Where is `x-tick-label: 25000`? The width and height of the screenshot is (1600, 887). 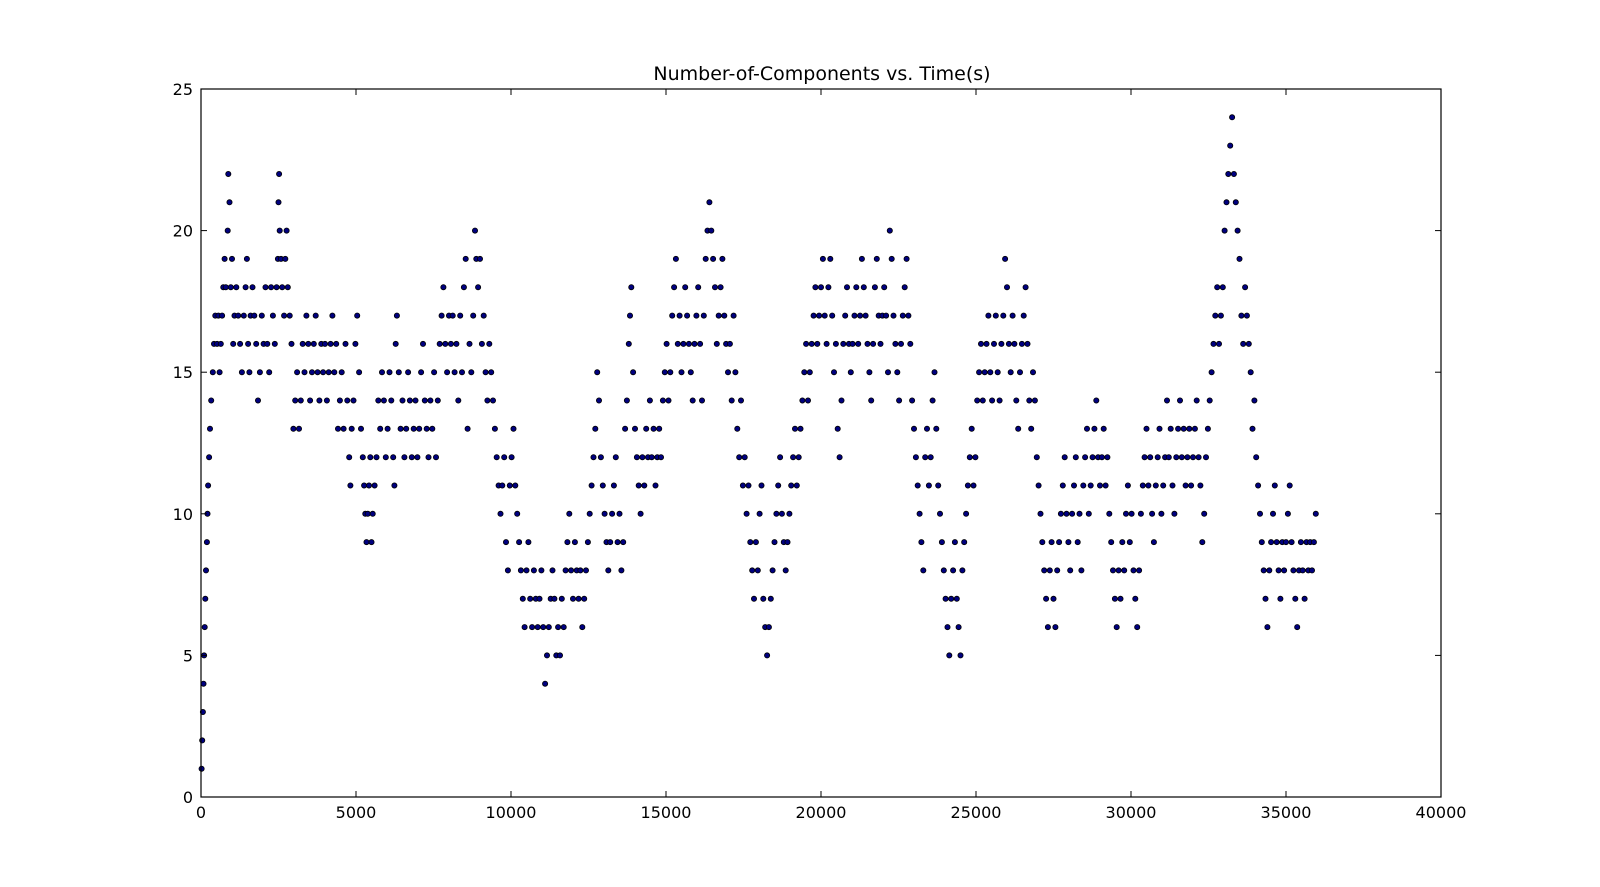
x-tick-label: 25000 is located at coordinates (976, 812).